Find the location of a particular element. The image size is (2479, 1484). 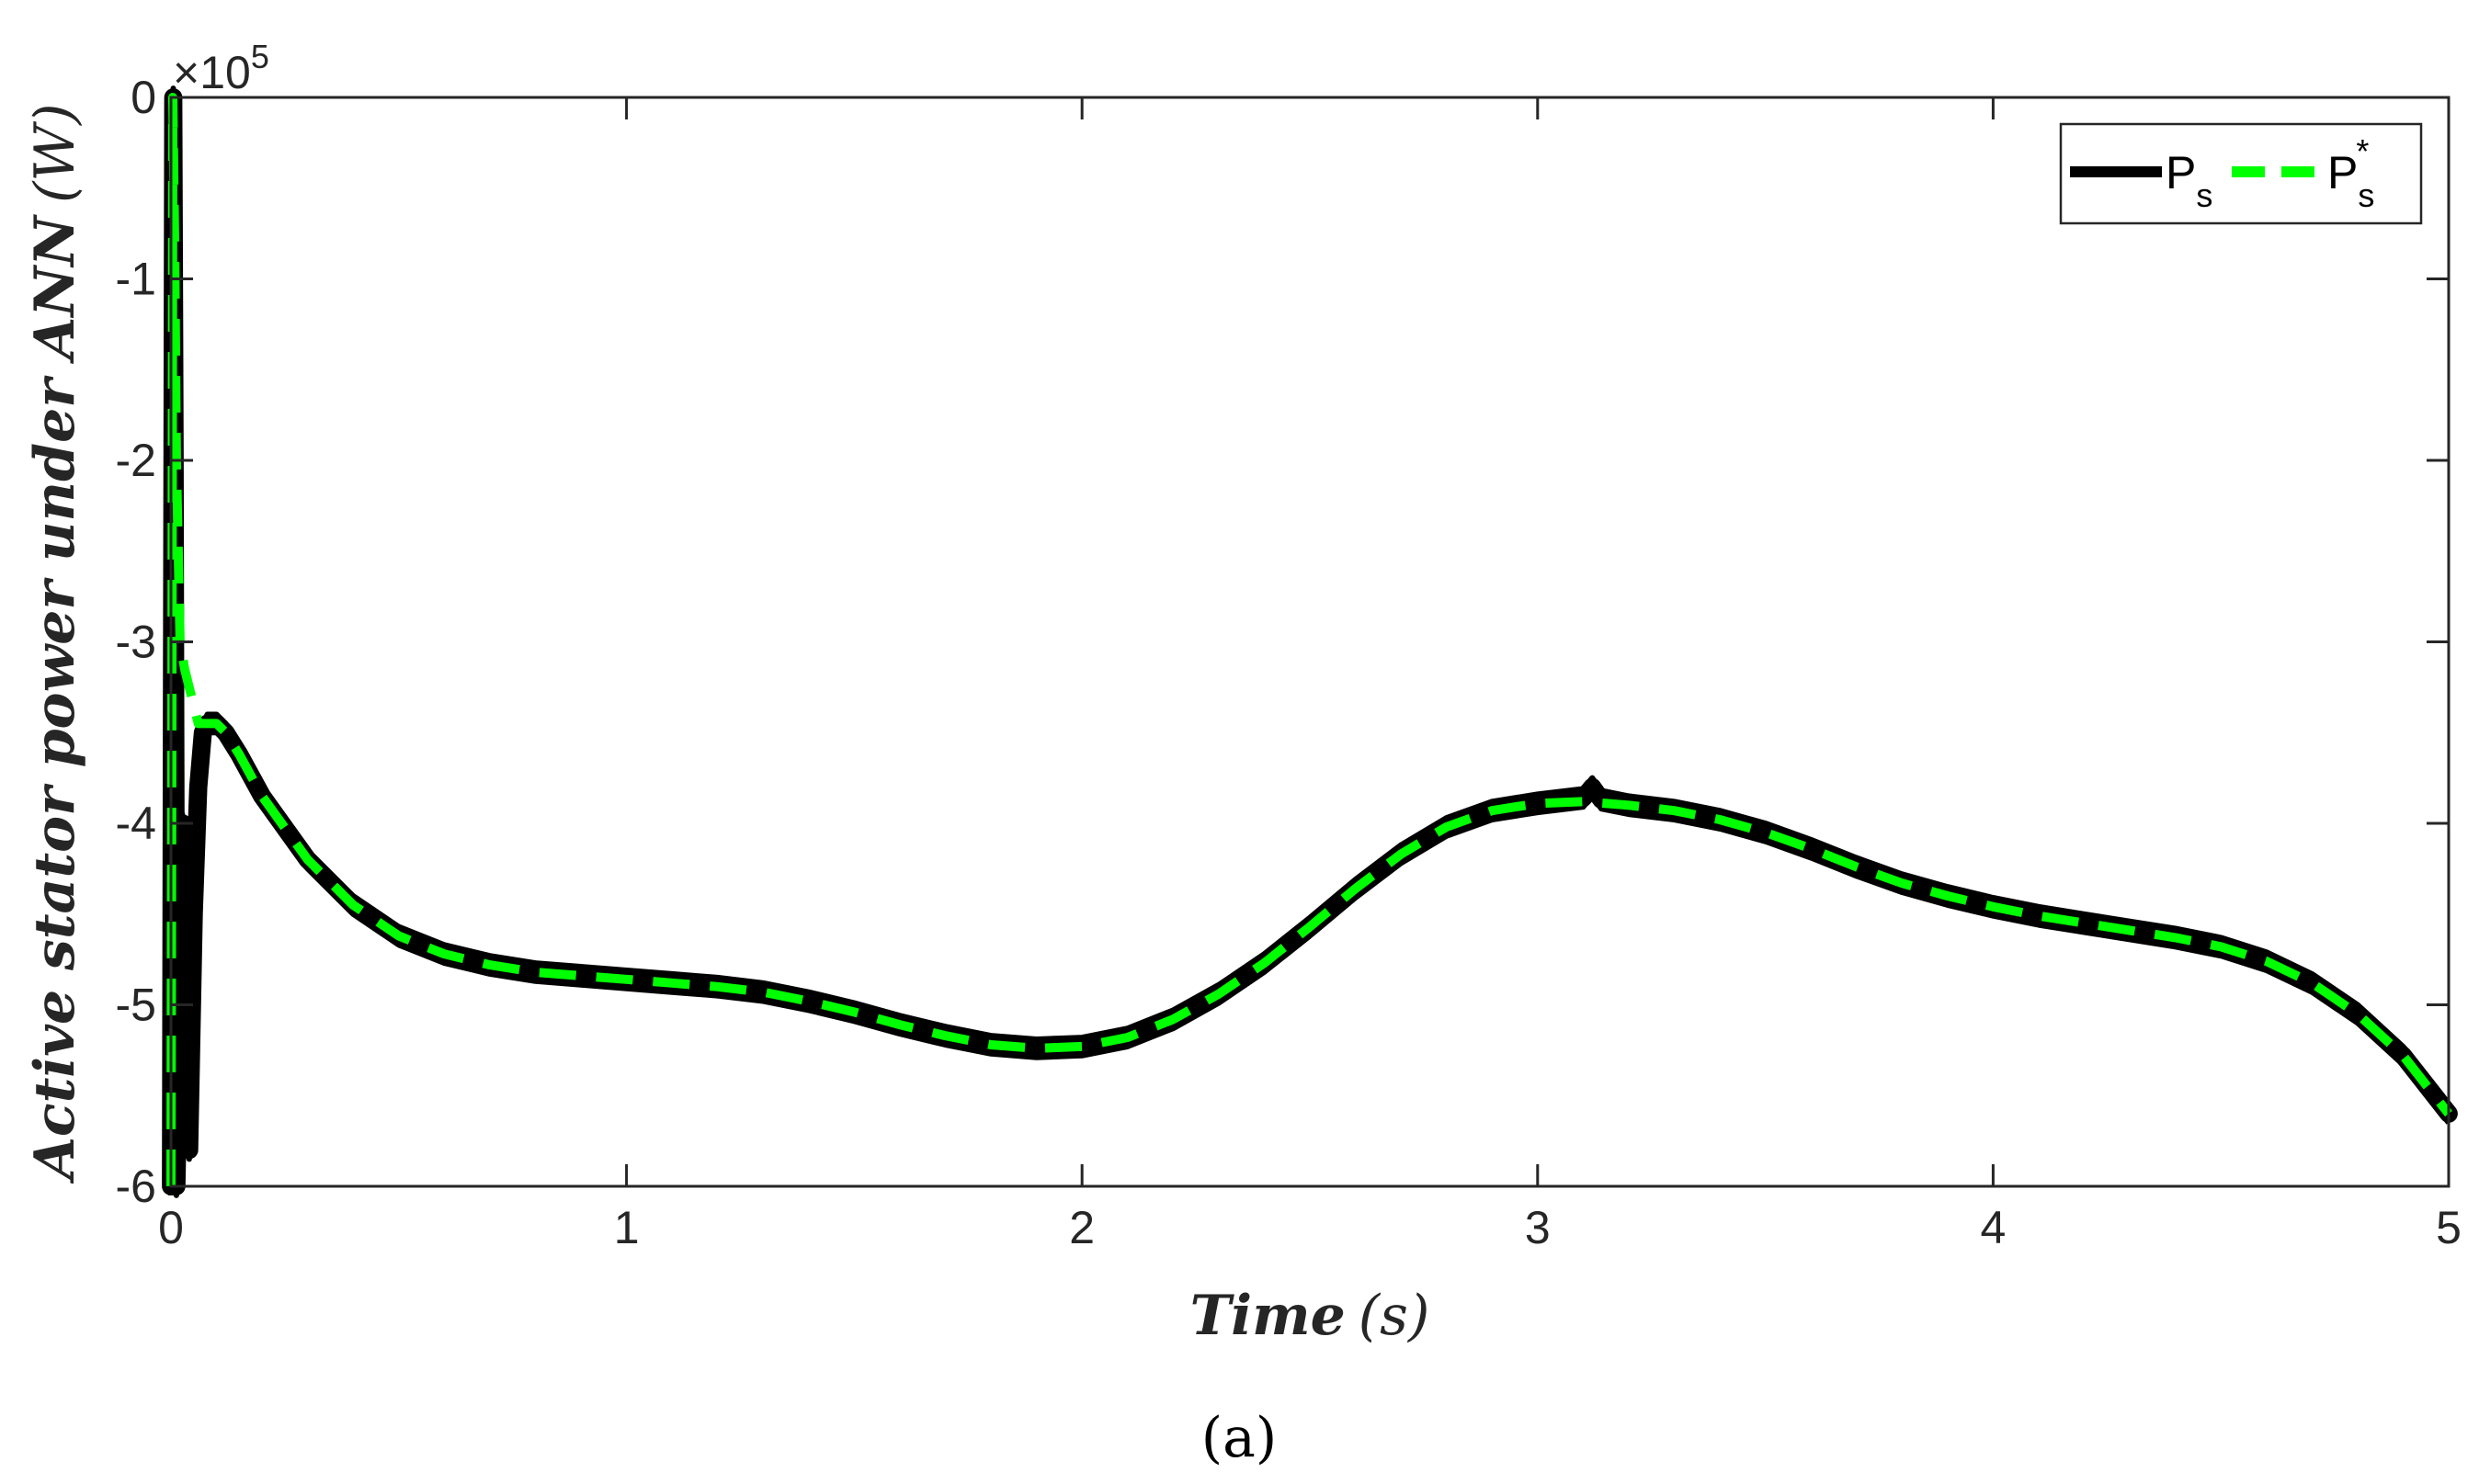

legend-label-ps: Ps is located at coordinates (2189, 180).